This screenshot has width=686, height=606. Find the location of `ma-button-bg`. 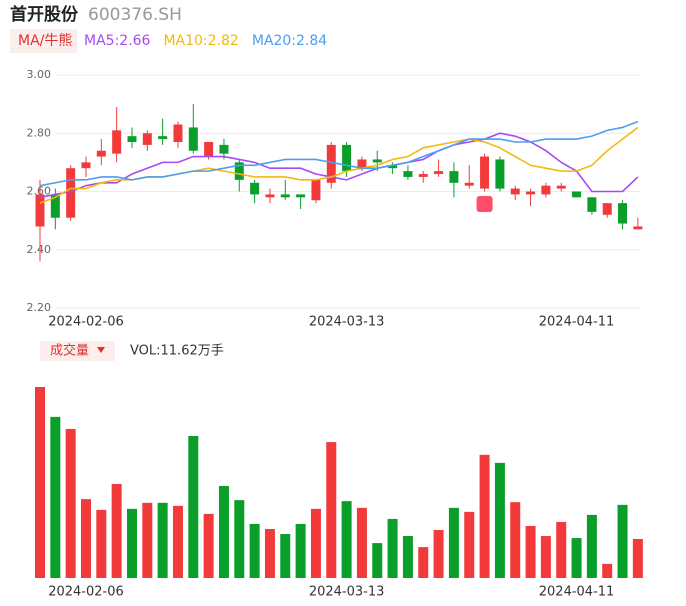

ma-button-bg is located at coordinates (43, 41).